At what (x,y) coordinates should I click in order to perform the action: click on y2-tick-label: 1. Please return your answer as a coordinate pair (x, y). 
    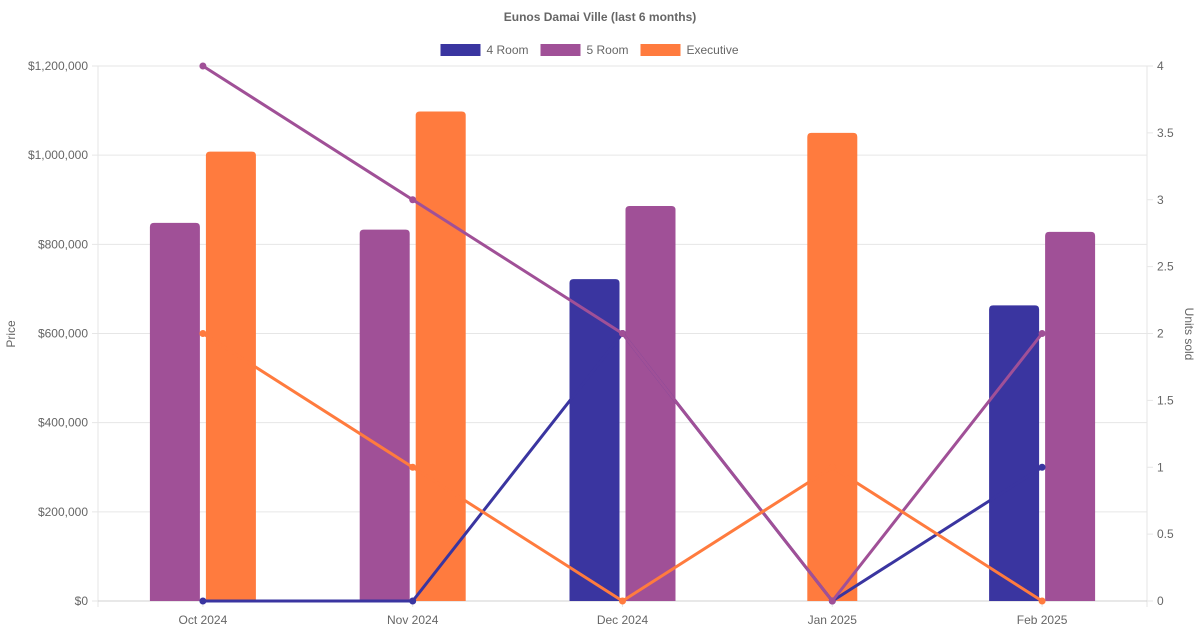
    Looking at the image, I should click on (1160, 467).